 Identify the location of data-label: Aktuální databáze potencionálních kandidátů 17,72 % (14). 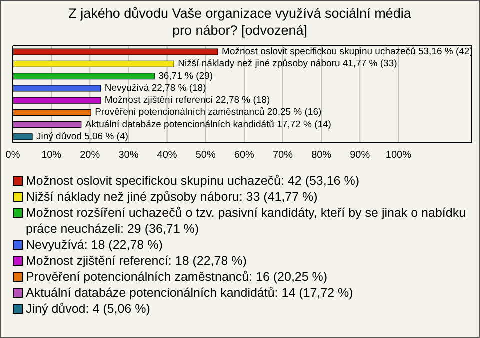
(208, 124).